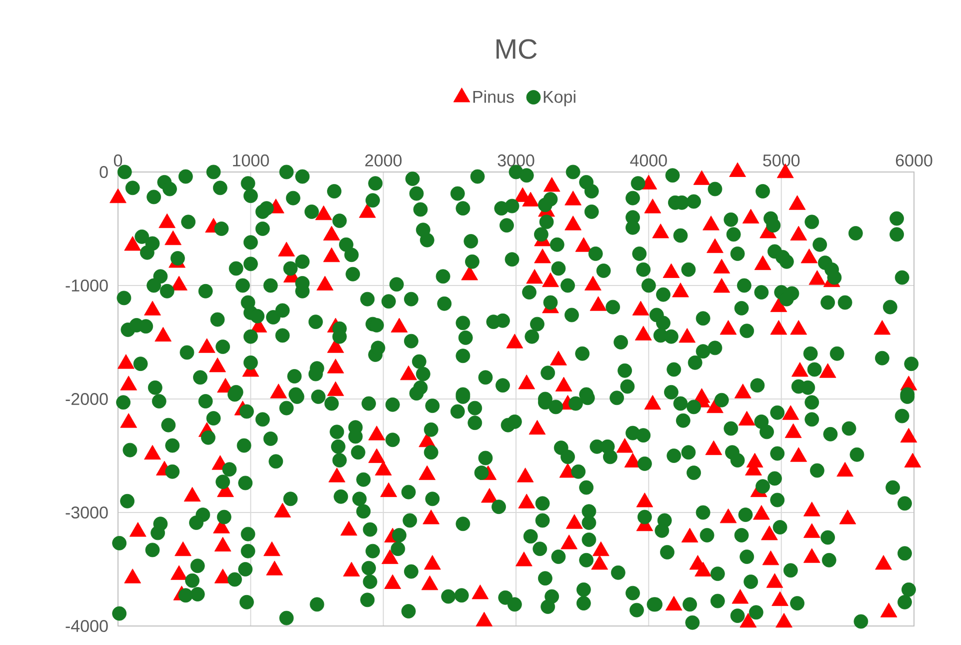 The image size is (961, 645). What do you see at coordinates (87, 512) in the screenshot?
I see `y-tick-label: -3000` at bounding box center [87, 512].